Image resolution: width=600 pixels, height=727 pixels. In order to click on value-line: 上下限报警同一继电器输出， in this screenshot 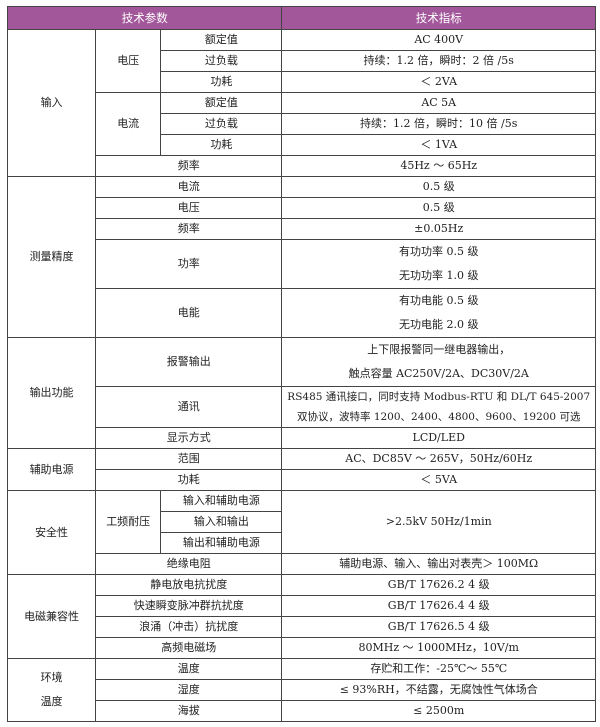, I will do `click(439, 349)`.